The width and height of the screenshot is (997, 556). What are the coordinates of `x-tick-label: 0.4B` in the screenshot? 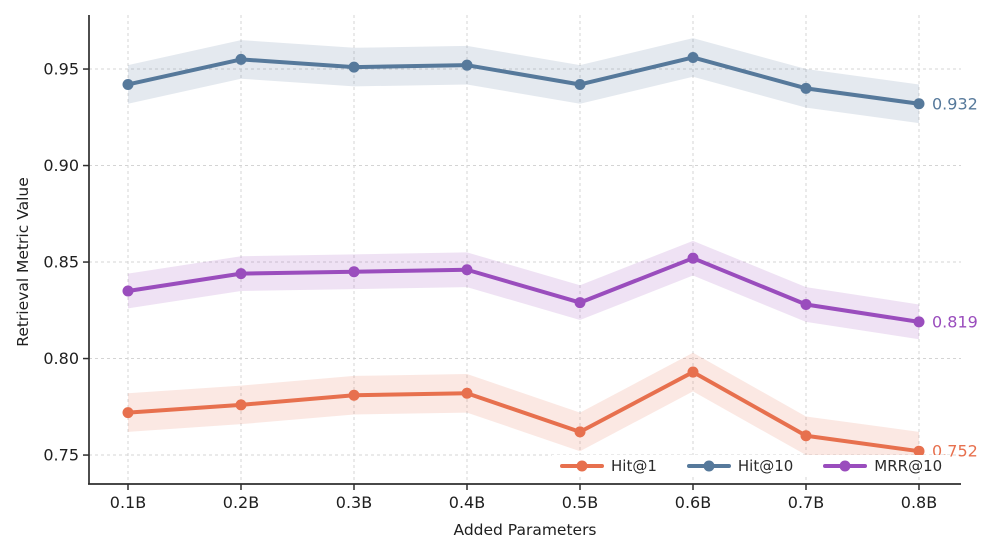 It's located at (467, 502).